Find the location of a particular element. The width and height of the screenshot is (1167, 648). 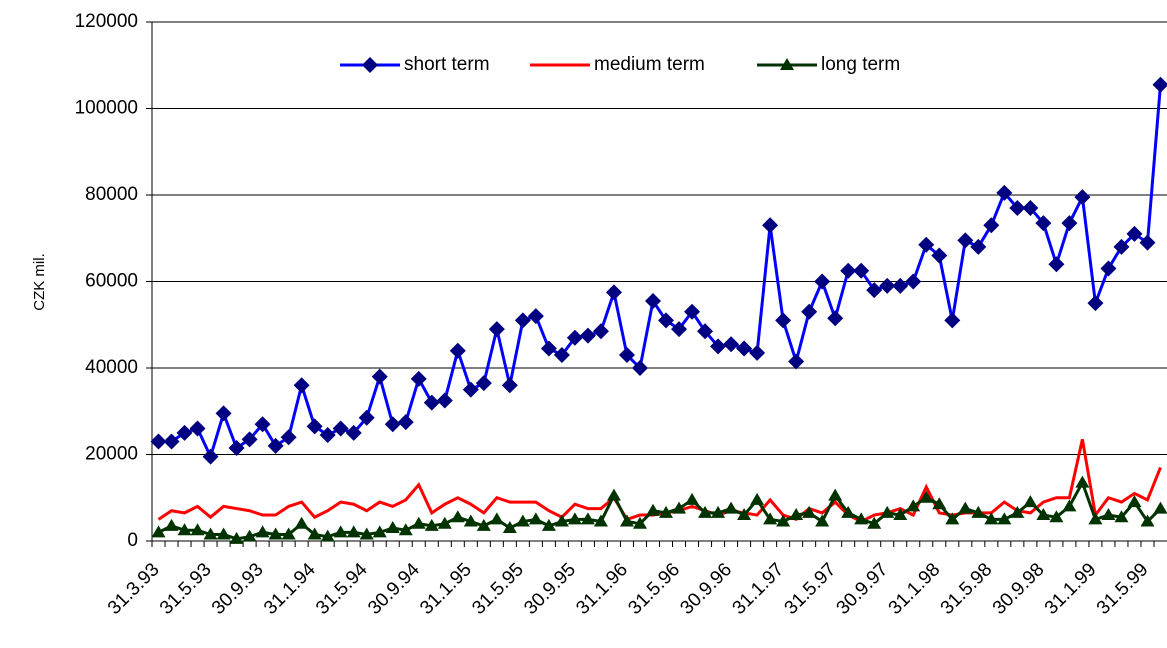

y-tick-label: 80000 is located at coordinates (111, 194).